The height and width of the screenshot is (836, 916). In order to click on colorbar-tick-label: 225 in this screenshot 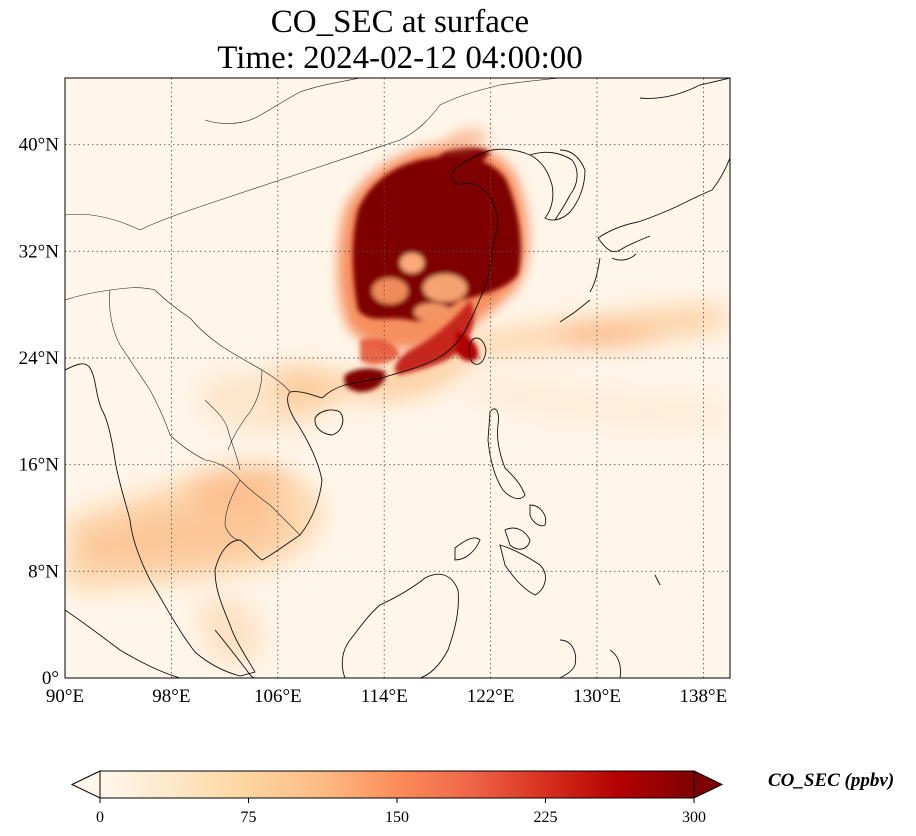, I will do `click(546, 817)`.